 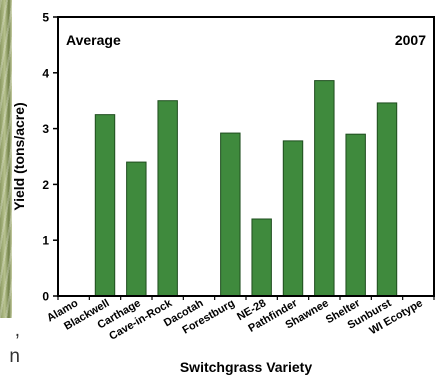 I want to click on y-tick-label: 5, so click(x=45, y=18).